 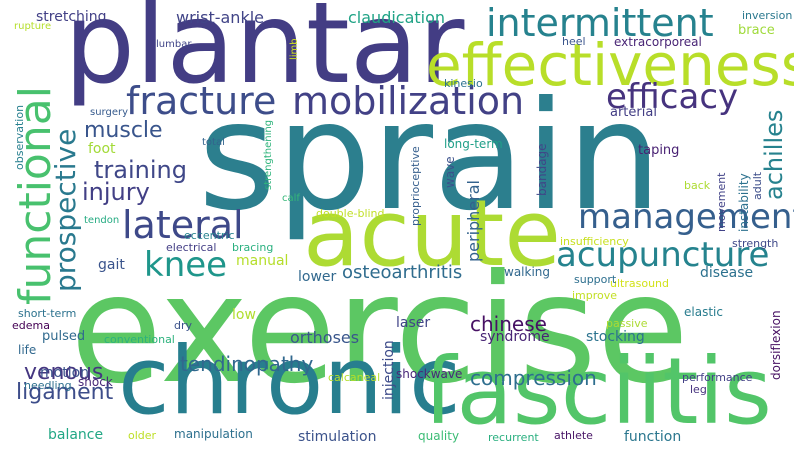 I want to click on word-calcaneal: calcaneal, so click(x=354, y=377).